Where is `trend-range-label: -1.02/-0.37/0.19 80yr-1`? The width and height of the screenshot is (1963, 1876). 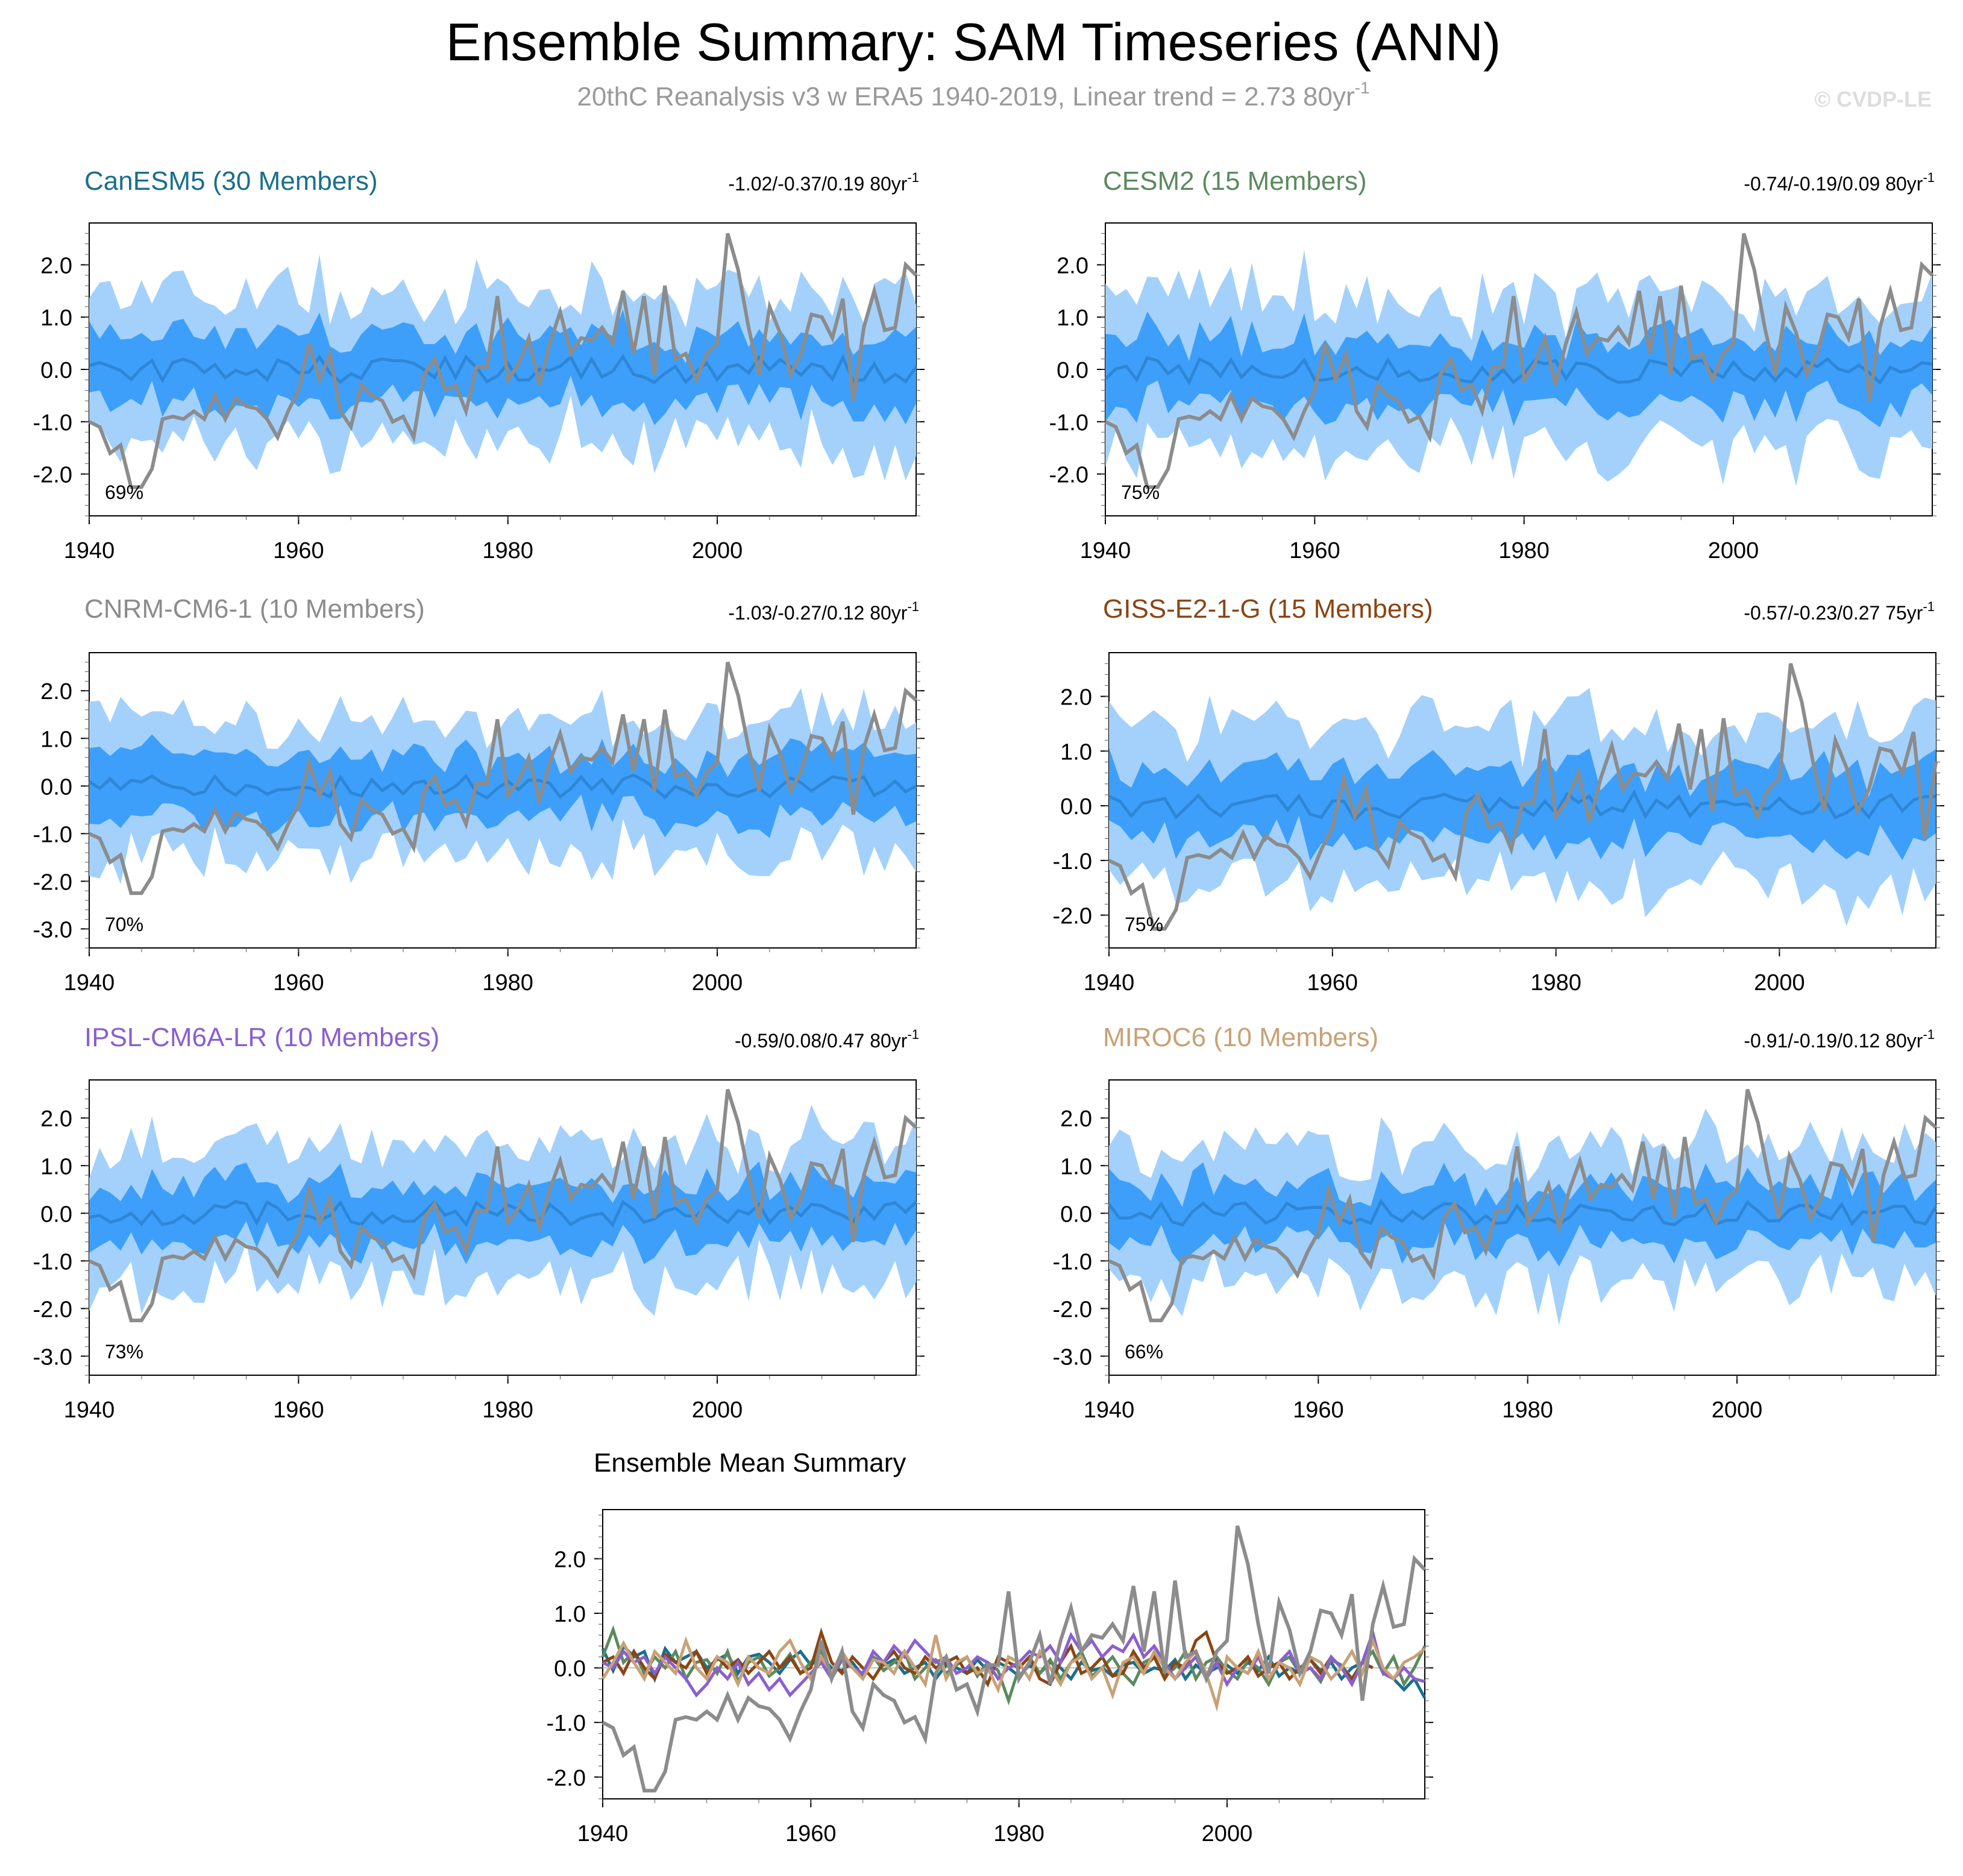
trend-range-label: -1.02/-0.37/0.19 80yr-1 is located at coordinates (823, 182).